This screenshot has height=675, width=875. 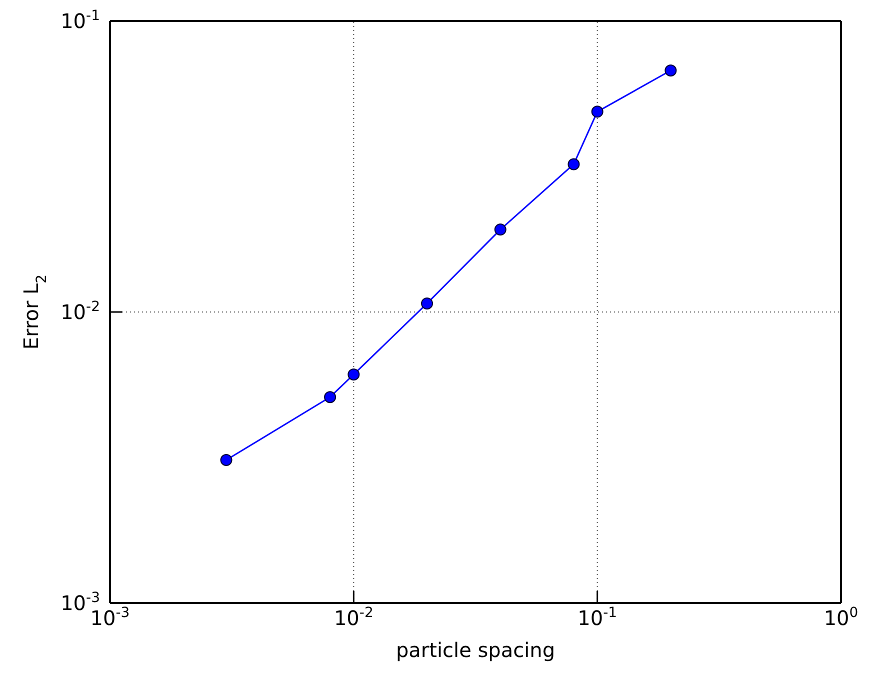 I want to click on x-tick-label: 10$^{-1}$, so click(x=598, y=617).